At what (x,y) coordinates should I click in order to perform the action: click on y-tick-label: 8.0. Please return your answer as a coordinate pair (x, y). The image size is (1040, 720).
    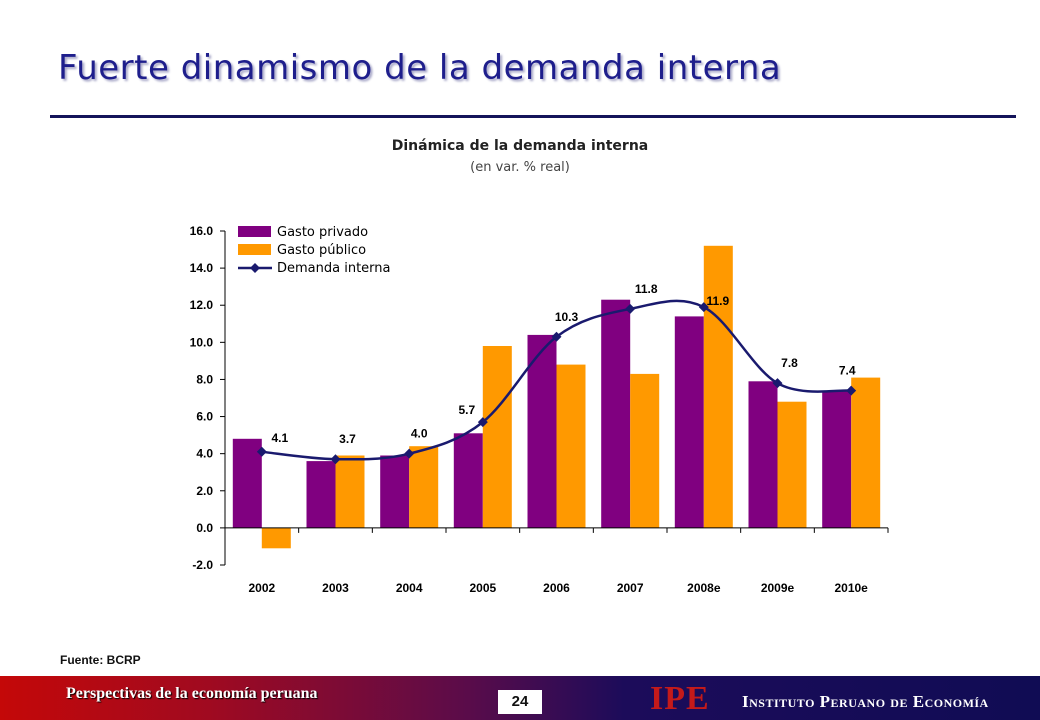
    Looking at the image, I should click on (204, 379).